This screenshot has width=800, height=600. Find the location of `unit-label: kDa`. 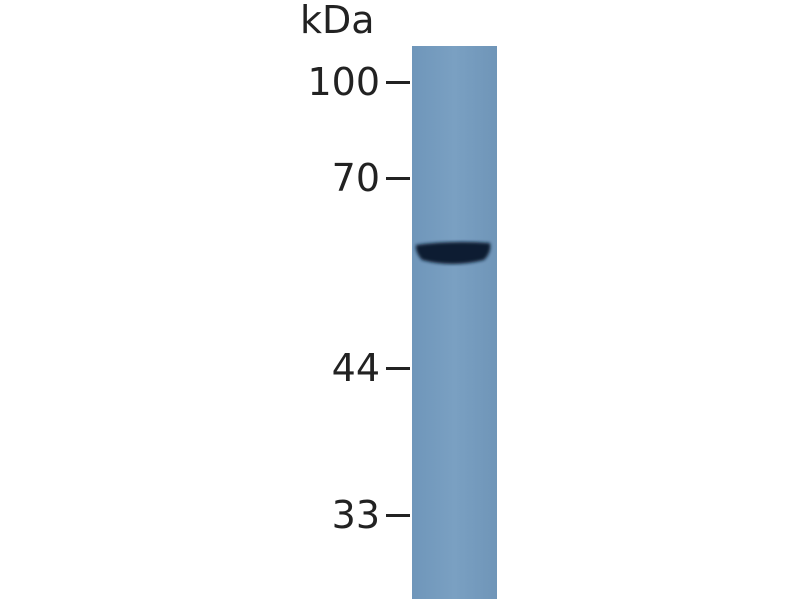

unit-label: kDa is located at coordinates (337, 21).